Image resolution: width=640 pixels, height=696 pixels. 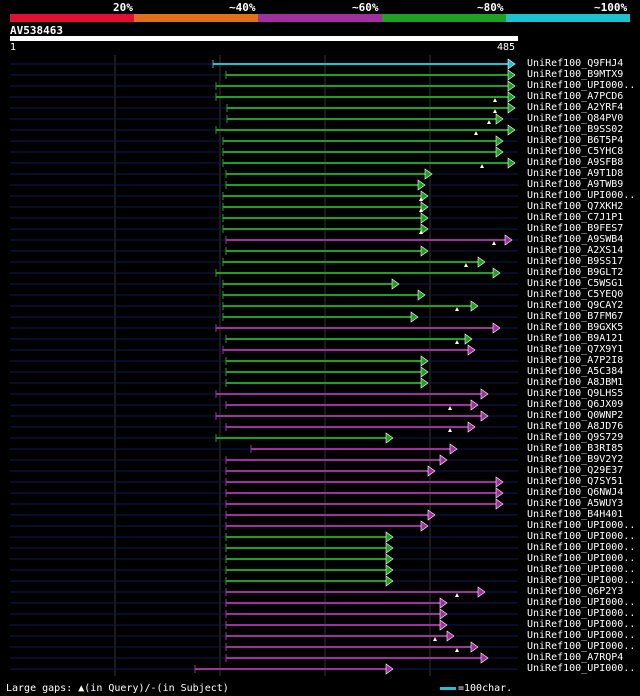 What do you see at coordinates (575, 283) in the screenshot?
I see `hit-label-link: UniRef100_C5WSG1` at bounding box center [575, 283].